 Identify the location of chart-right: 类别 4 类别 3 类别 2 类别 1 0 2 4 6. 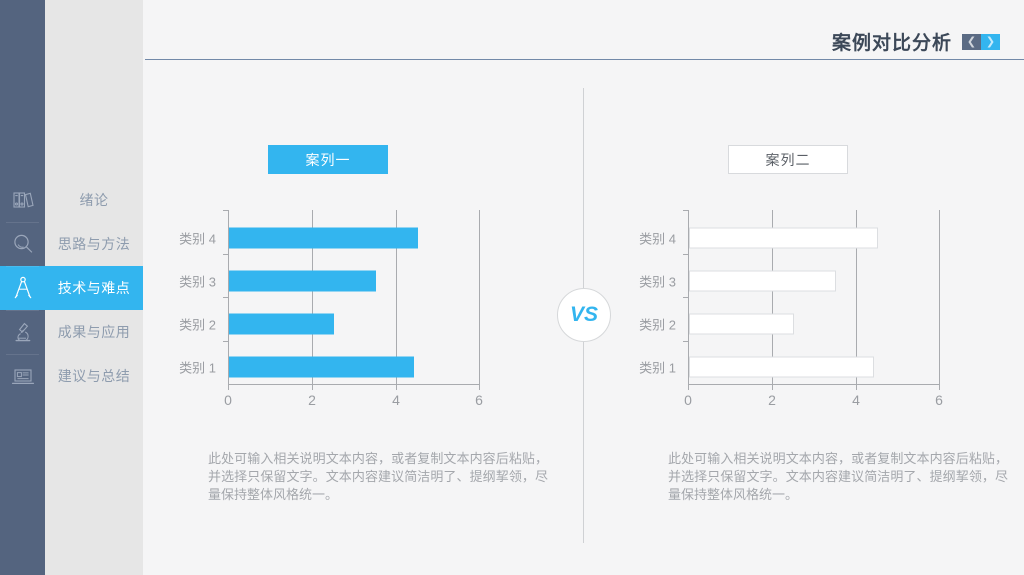
(823, 317).